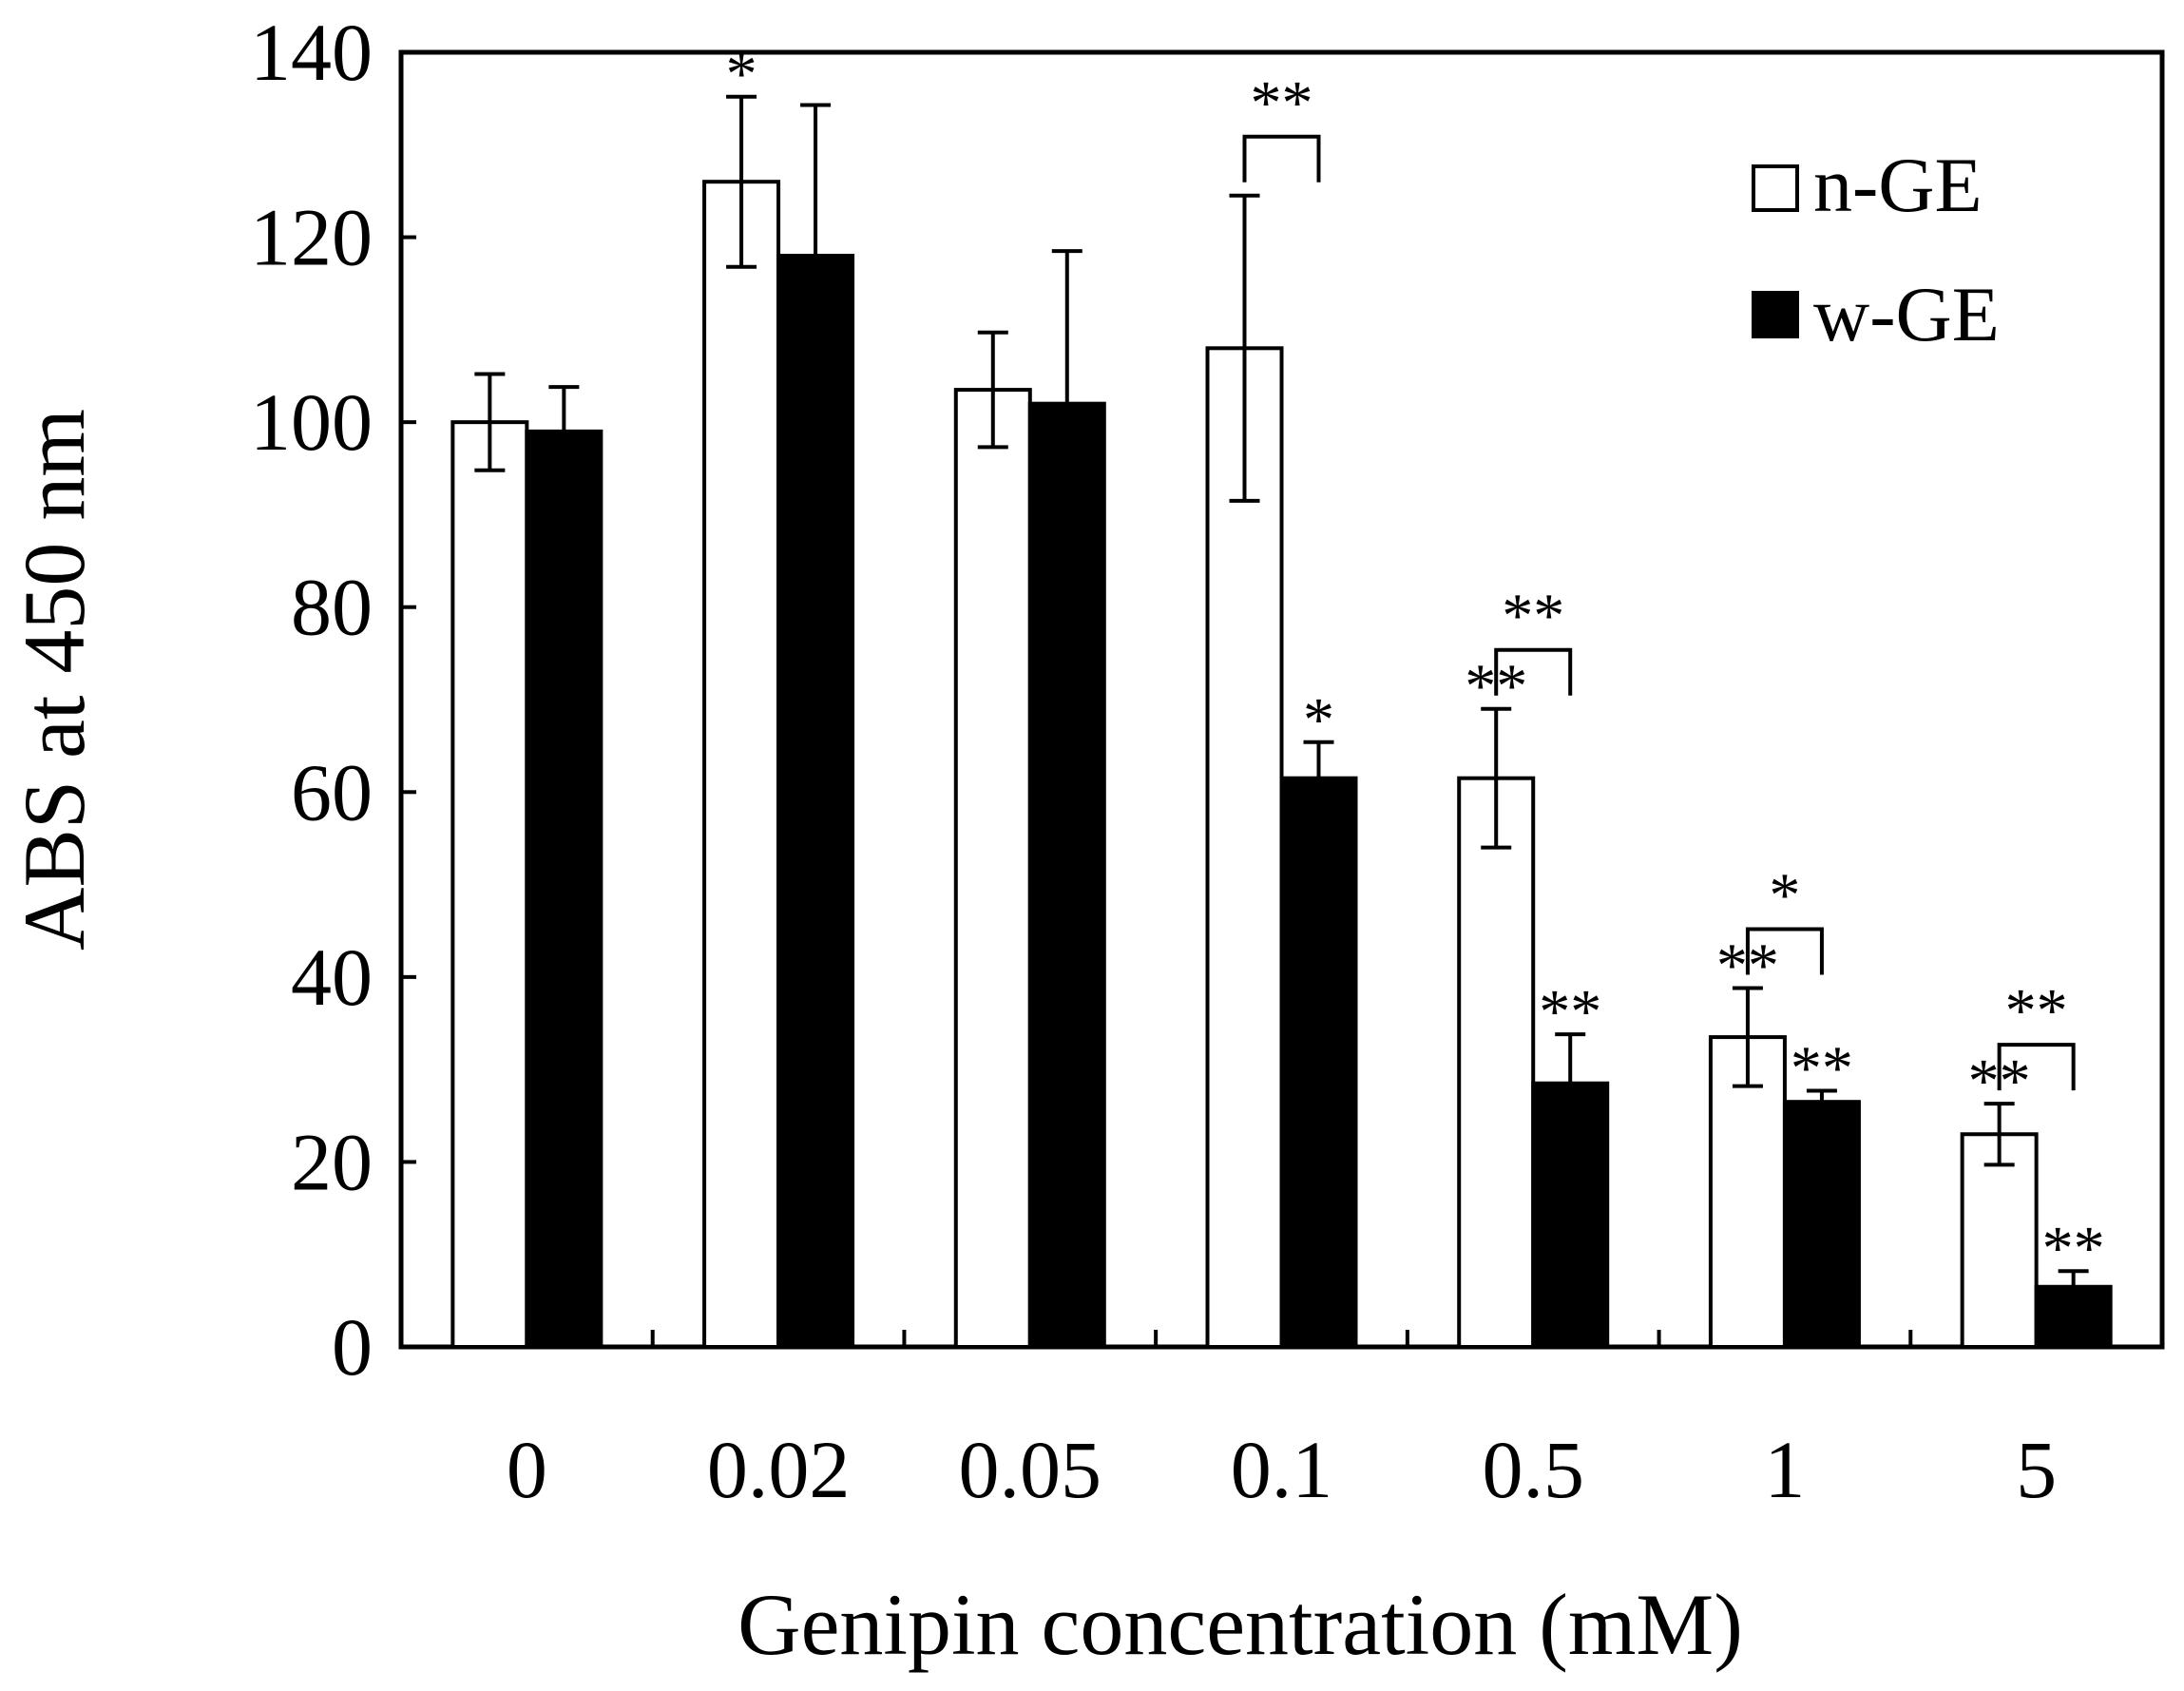 This screenshot has width=2184, height=1691. I want to click on x-tick-label: 1, so click(1784, 1469).